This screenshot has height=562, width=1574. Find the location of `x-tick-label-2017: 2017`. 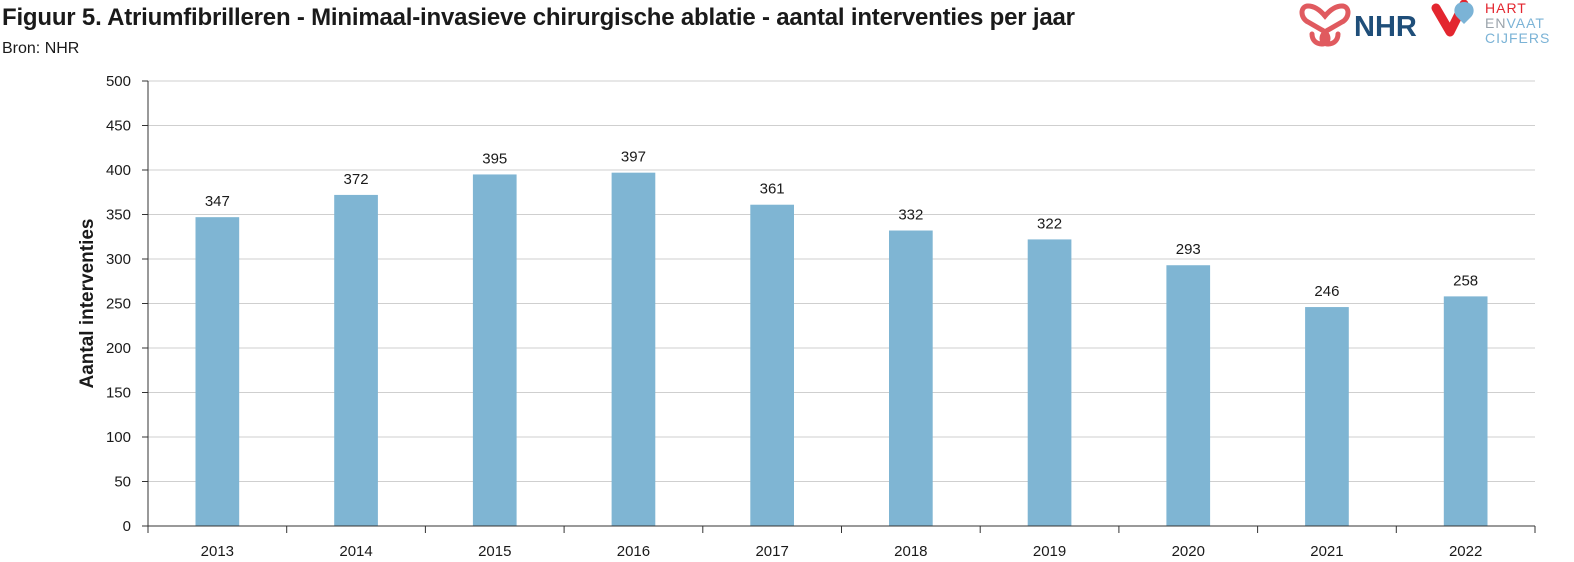

x-tick-label-2017: 2017 is located at coordinates (771, 551).